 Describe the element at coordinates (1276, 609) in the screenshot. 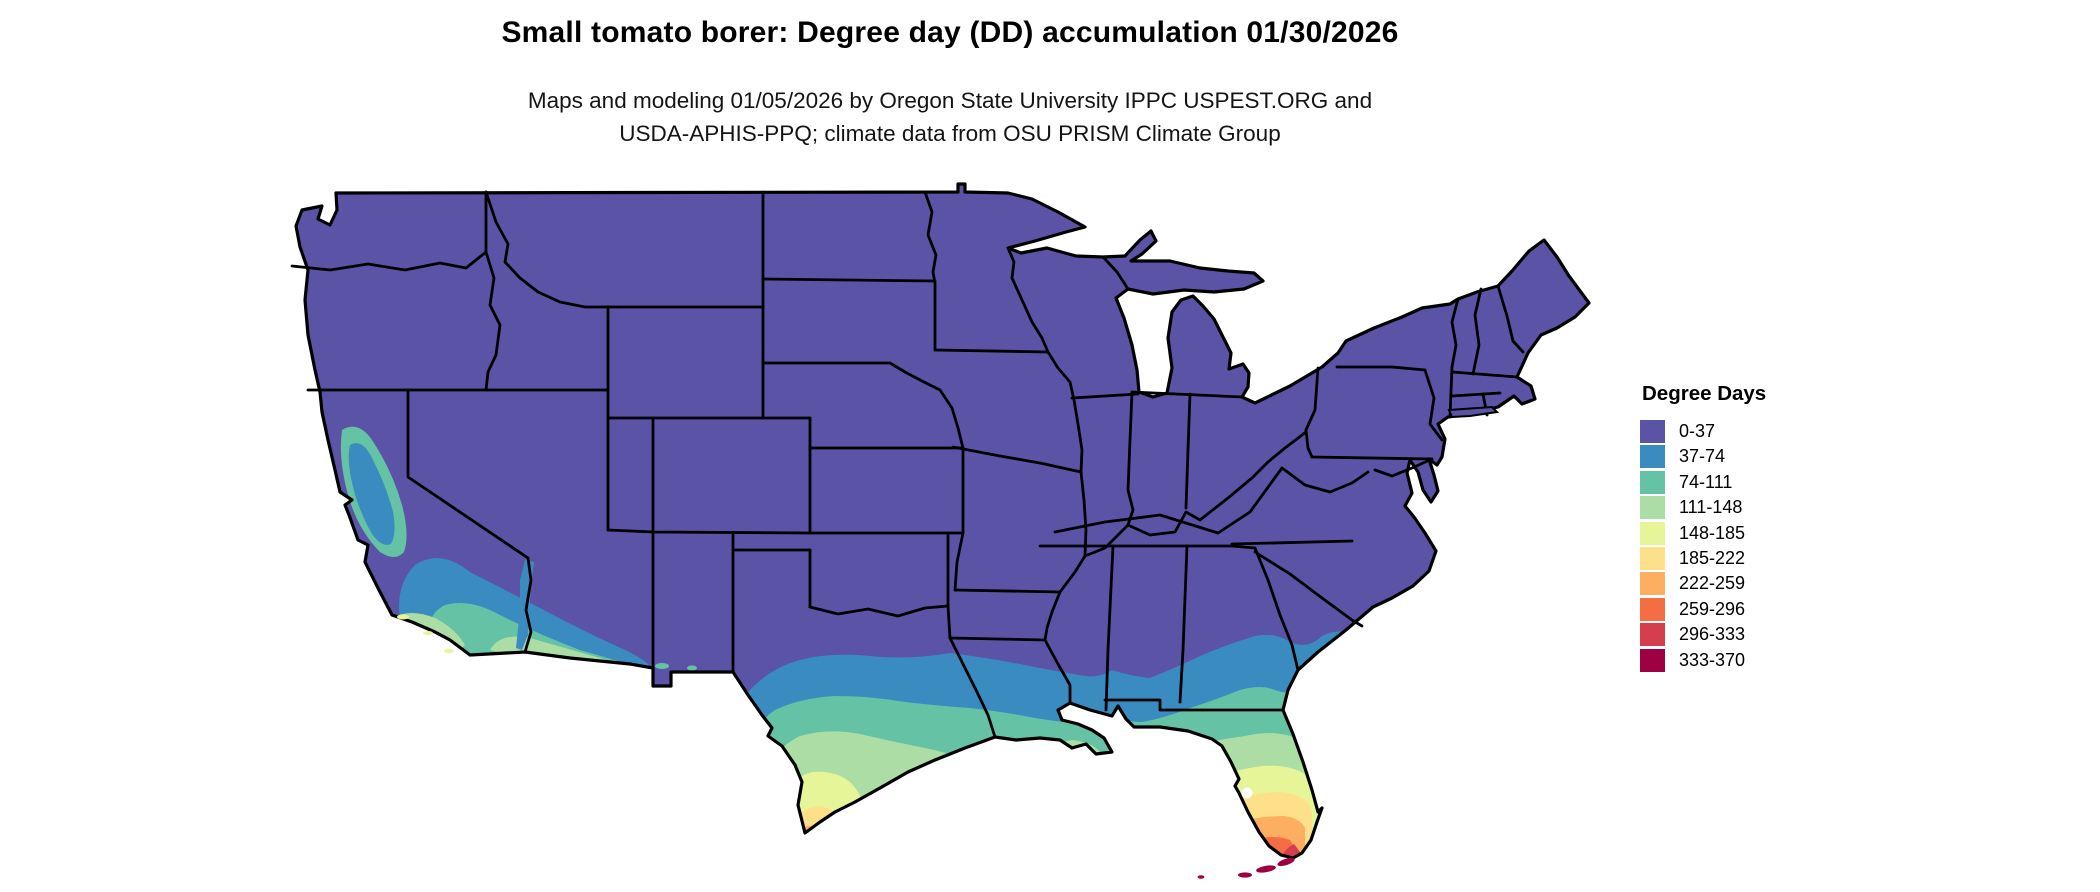

I see `border-ga-sc` at that location.